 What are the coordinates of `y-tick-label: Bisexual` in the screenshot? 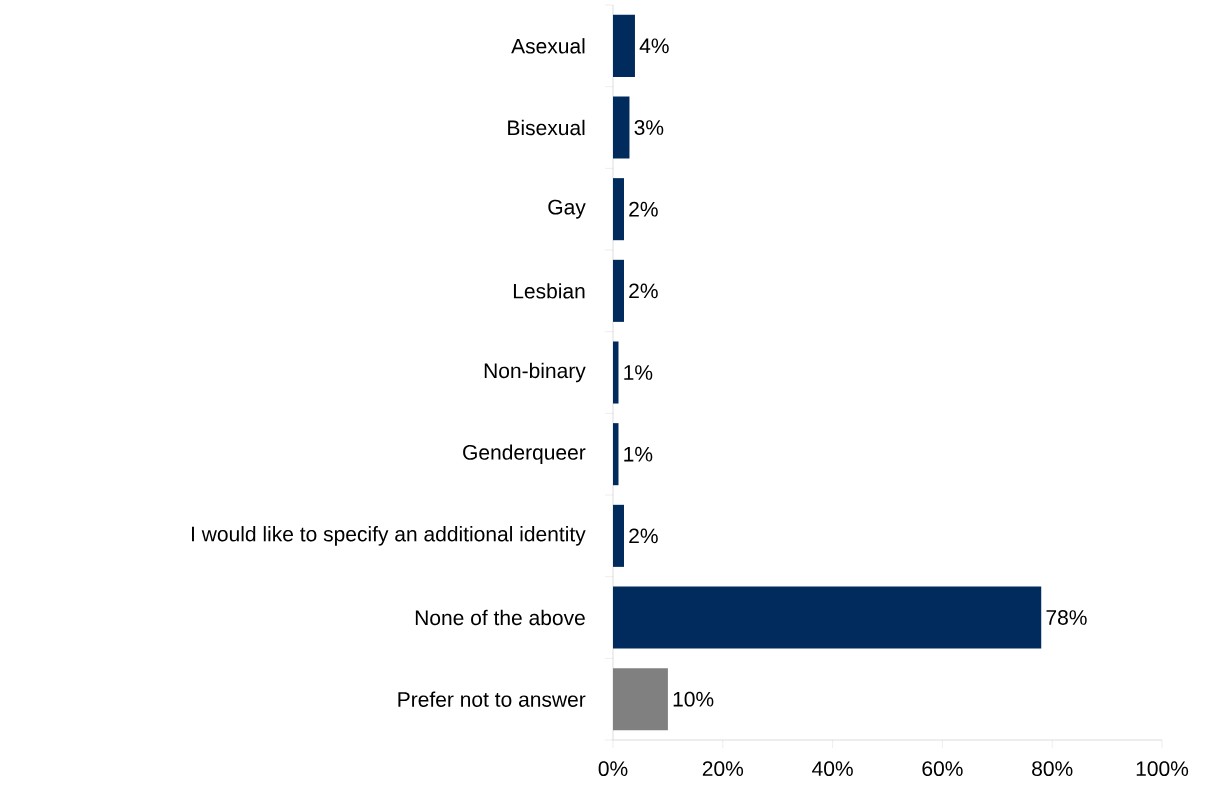 It's located at (546, 127).